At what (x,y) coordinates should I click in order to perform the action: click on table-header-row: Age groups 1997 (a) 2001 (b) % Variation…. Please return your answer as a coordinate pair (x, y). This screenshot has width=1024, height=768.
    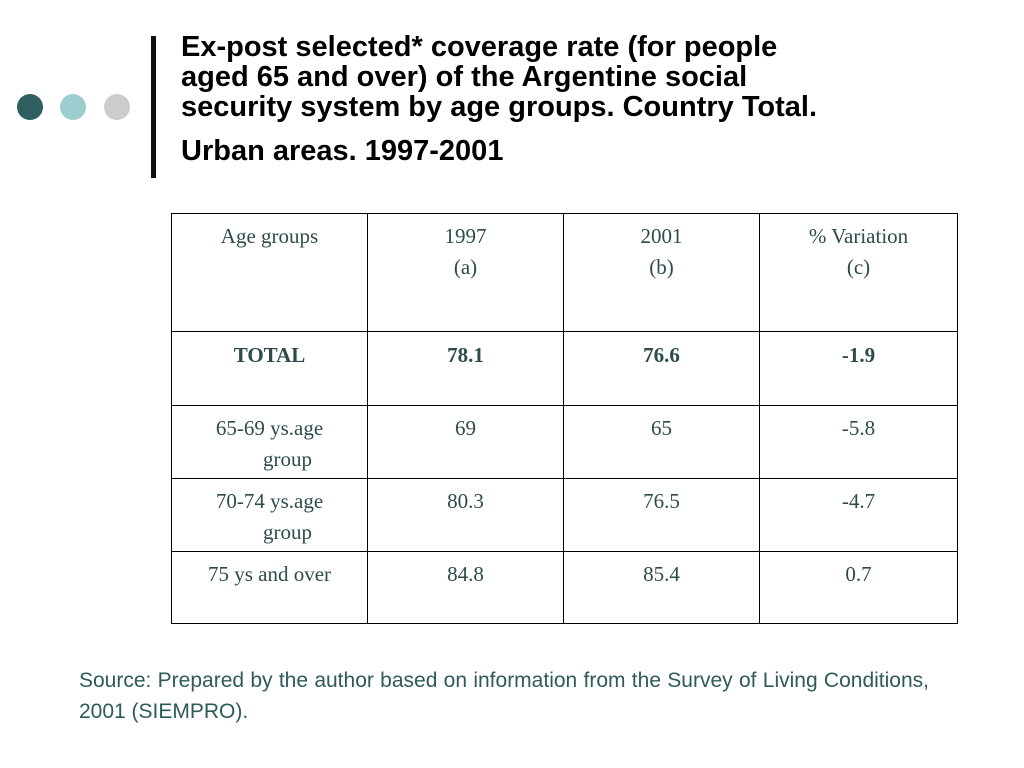
    Looking at the image, I should click on (564, 272).